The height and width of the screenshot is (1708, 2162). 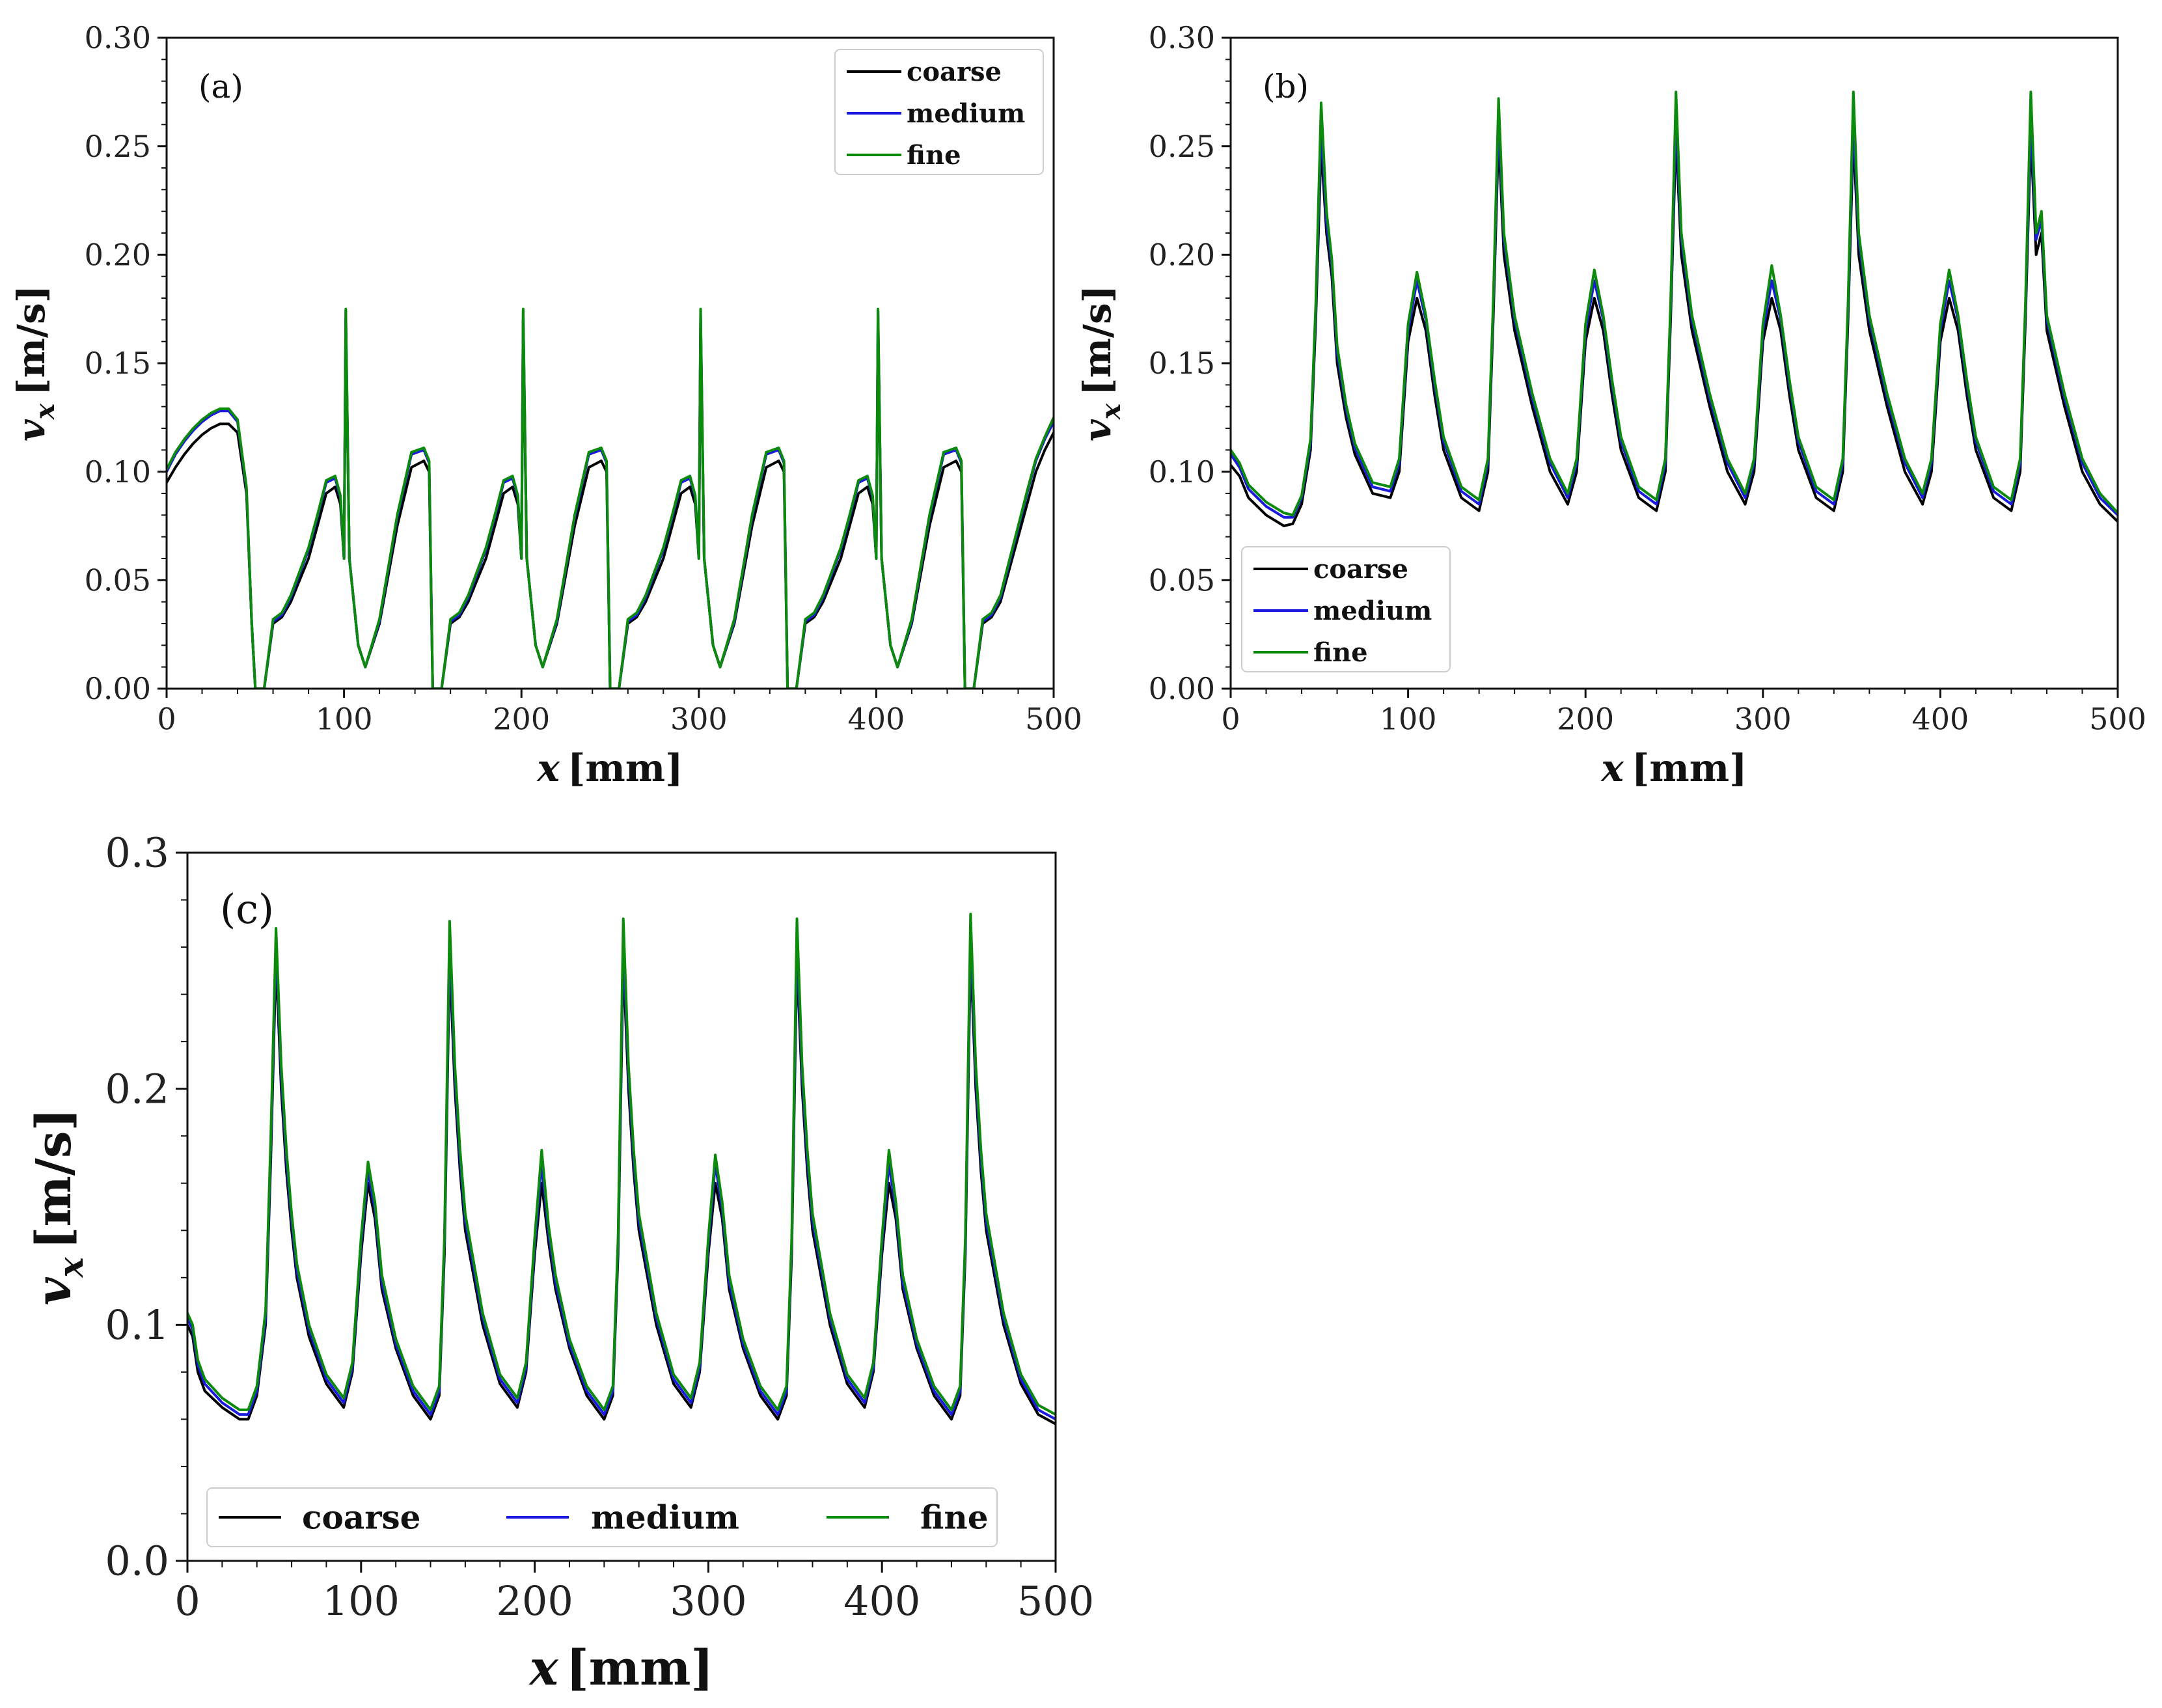 I want to click on panel-label: (c), so click(x=247, y=909).